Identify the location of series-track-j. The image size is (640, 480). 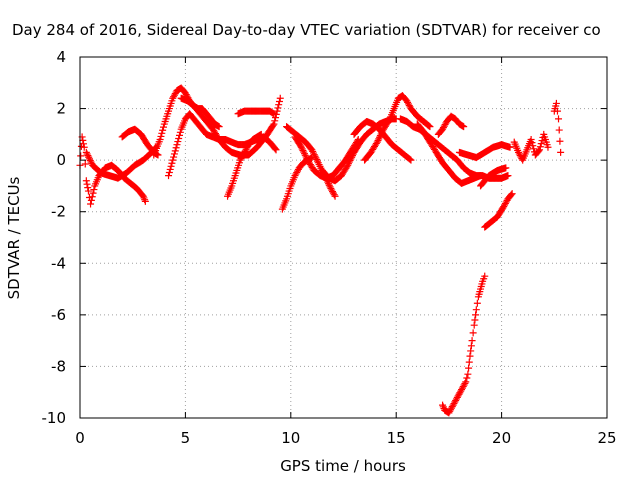
(311, 161).